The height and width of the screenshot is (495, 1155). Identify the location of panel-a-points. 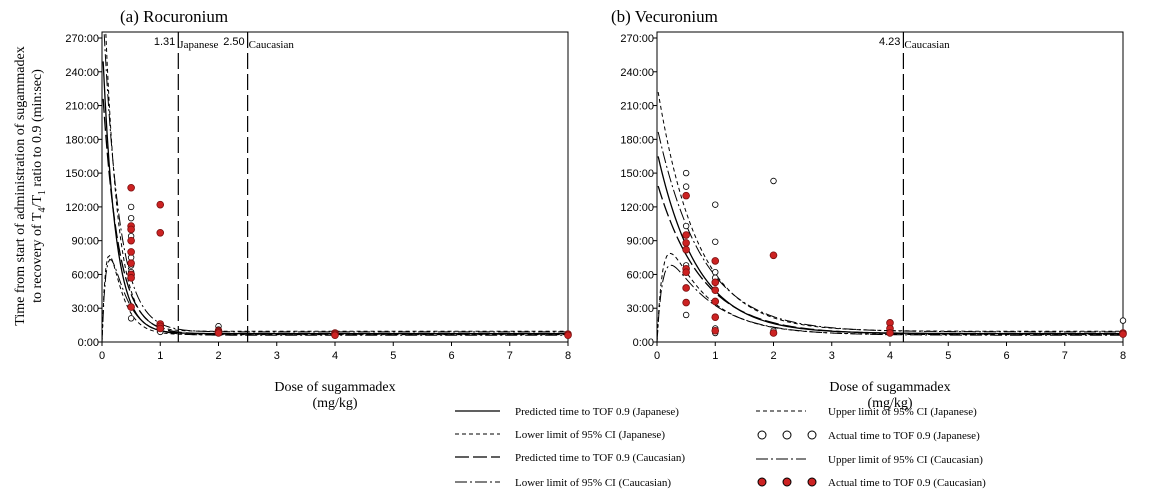
(349, 261).